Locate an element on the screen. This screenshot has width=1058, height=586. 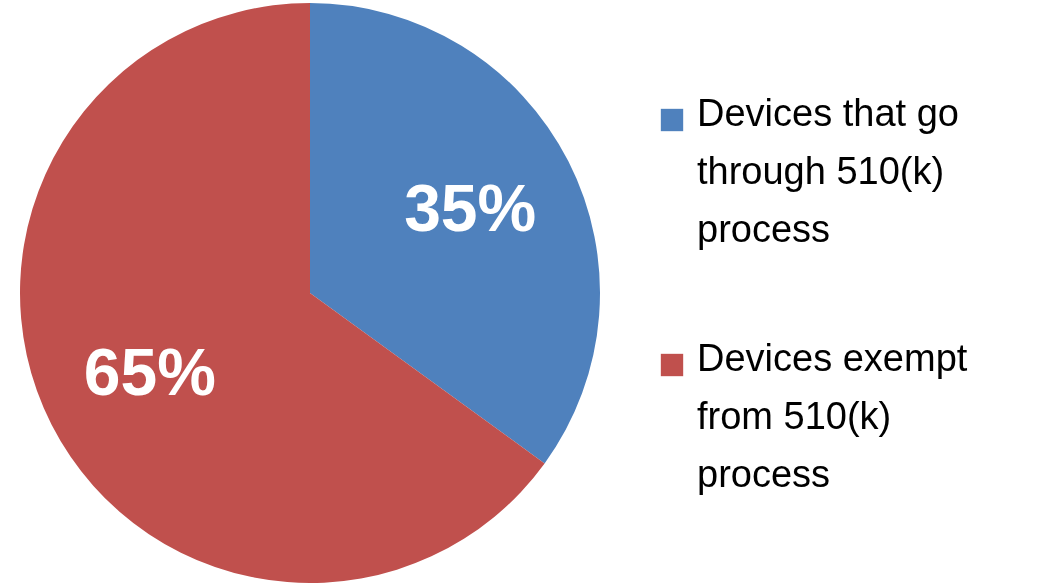
data-label: 35% is located at coordinates (470, 208).